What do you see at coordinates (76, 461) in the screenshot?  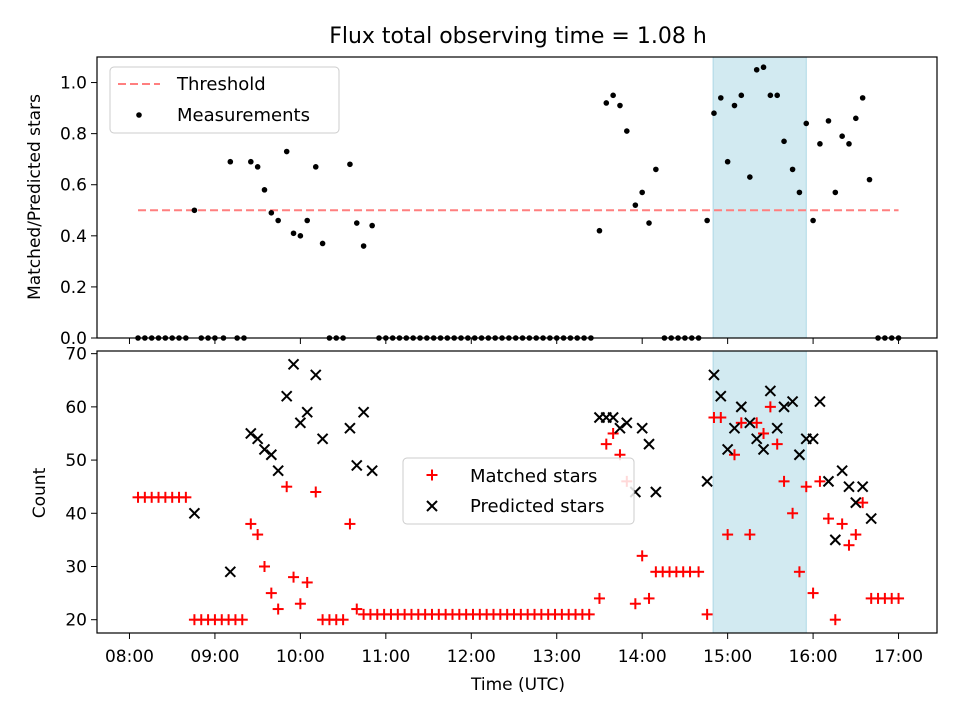 I see `y-tick-label: 50` at bounding box center [76, 461].